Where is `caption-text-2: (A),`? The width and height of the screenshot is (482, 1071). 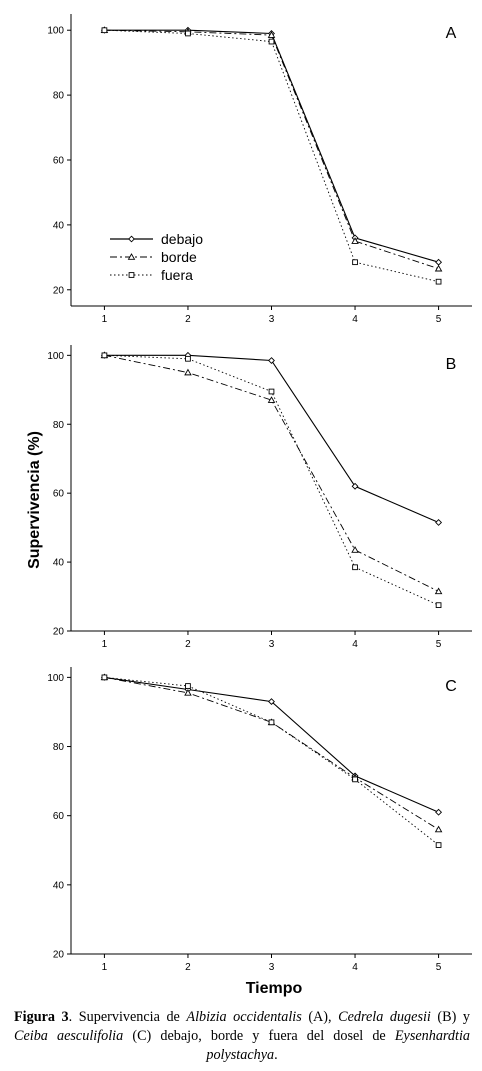
caption-text-2: (A), is located at coordinates (320, 1017).